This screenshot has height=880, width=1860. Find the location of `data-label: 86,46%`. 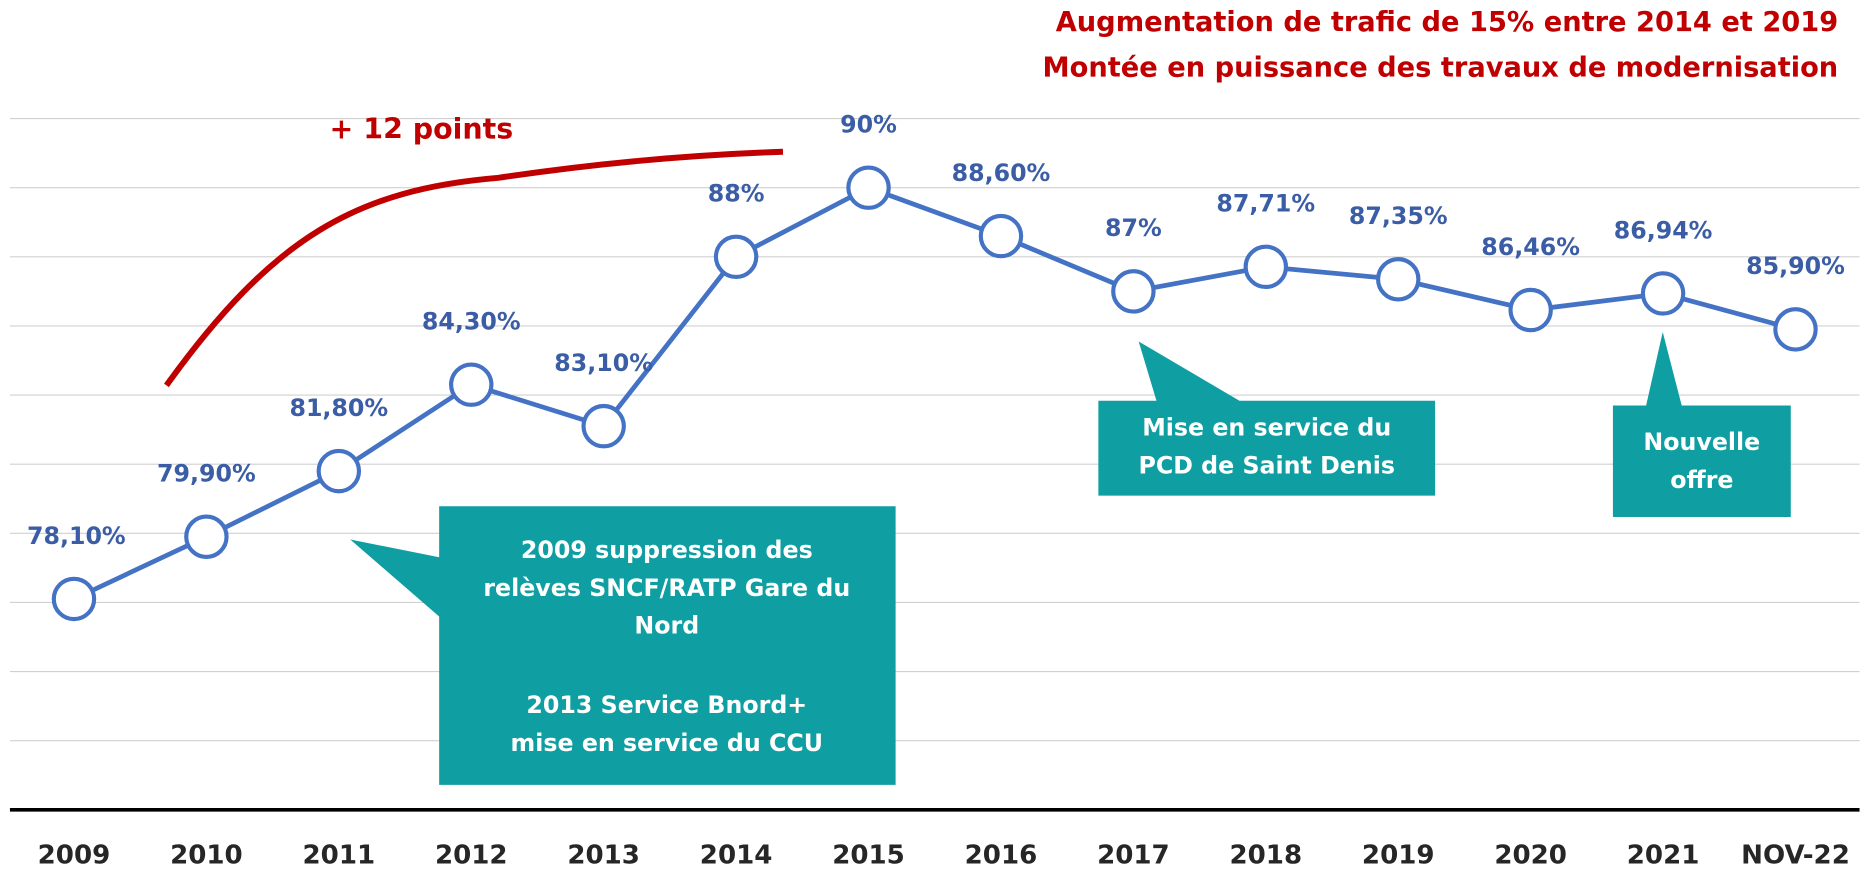

data-label: 86,46% is located at coordinates (1530, 247).